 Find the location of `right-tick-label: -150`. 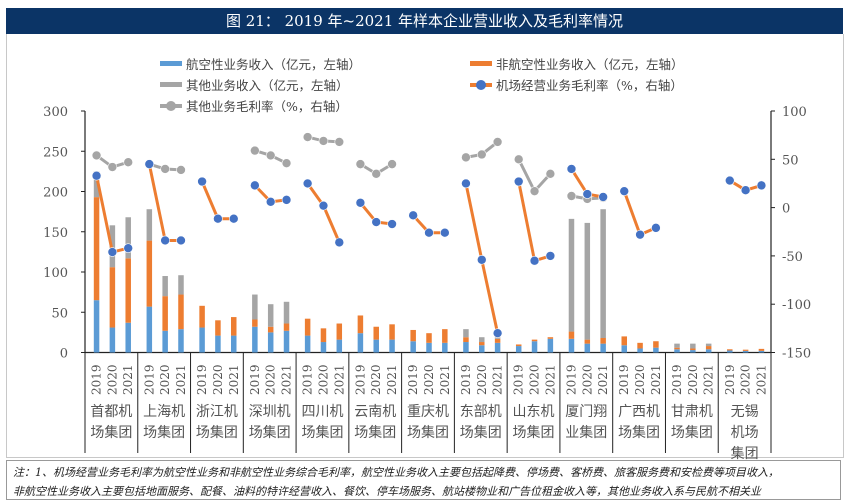

right-tick-label: -150 is located at coordinates (796, 354).